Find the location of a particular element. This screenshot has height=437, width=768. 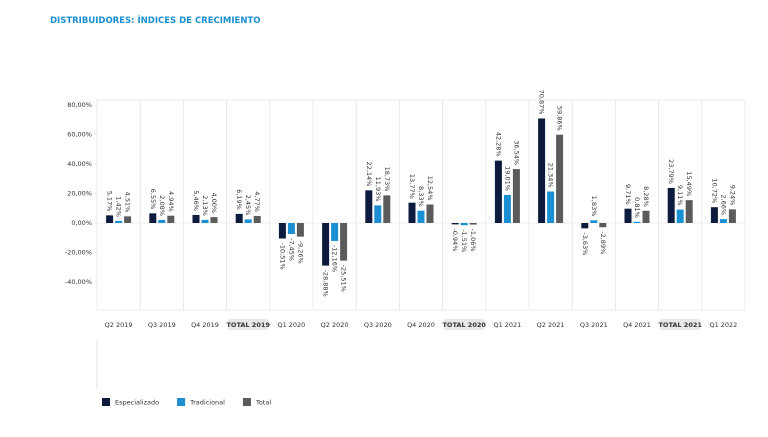

value-label: 10,72% is located at coordinates (714, 190).